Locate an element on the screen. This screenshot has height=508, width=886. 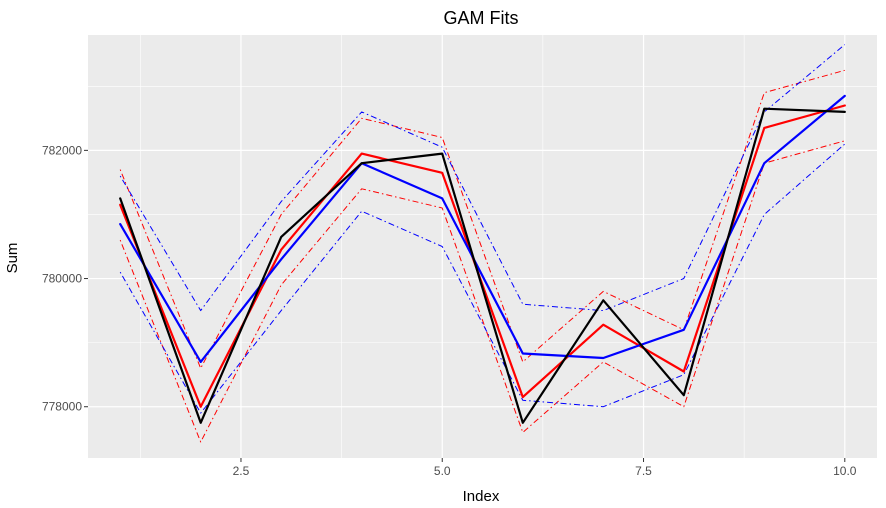
y-axis: 778000 780000 782000 is located at coordinates (65, 278).